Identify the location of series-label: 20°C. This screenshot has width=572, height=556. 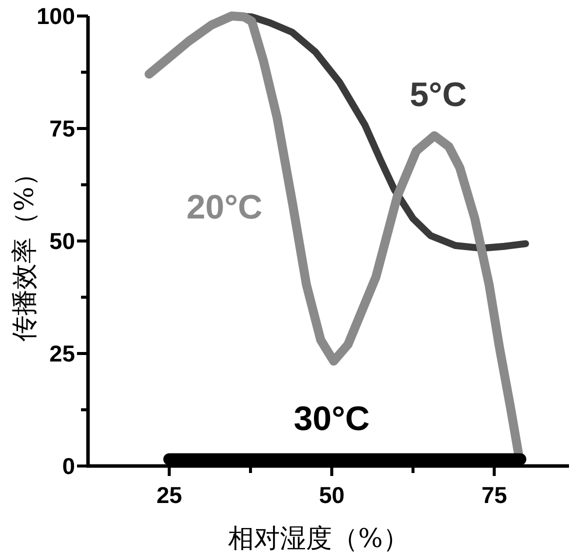
(224, 207).